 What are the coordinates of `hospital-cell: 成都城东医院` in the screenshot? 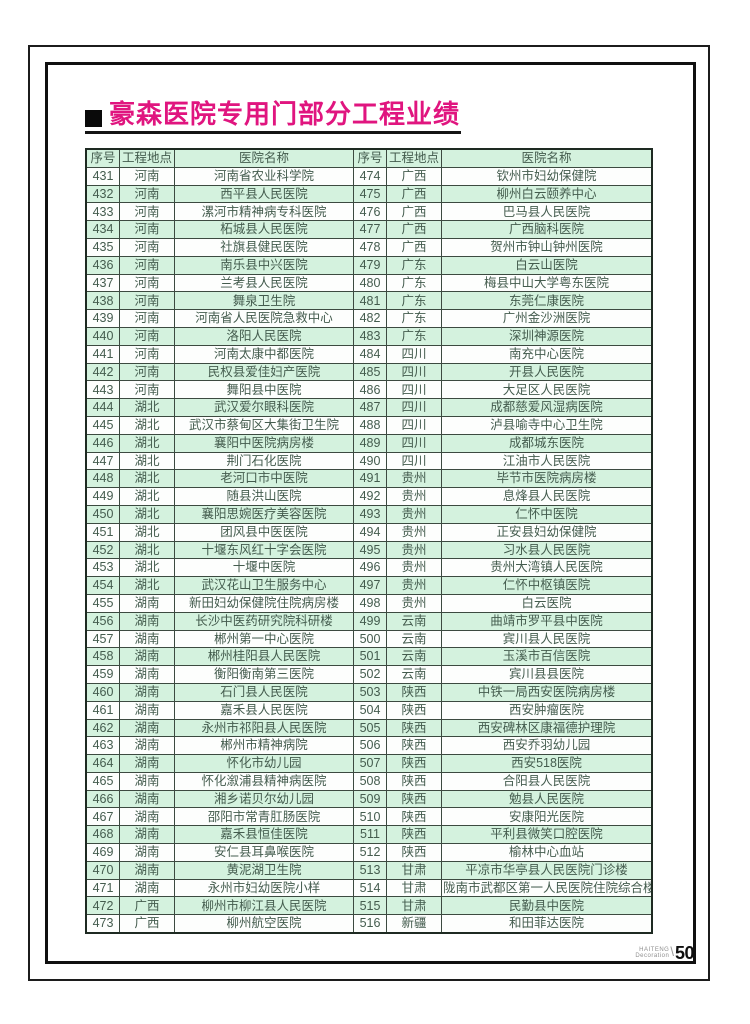 It's located at (547, 443).